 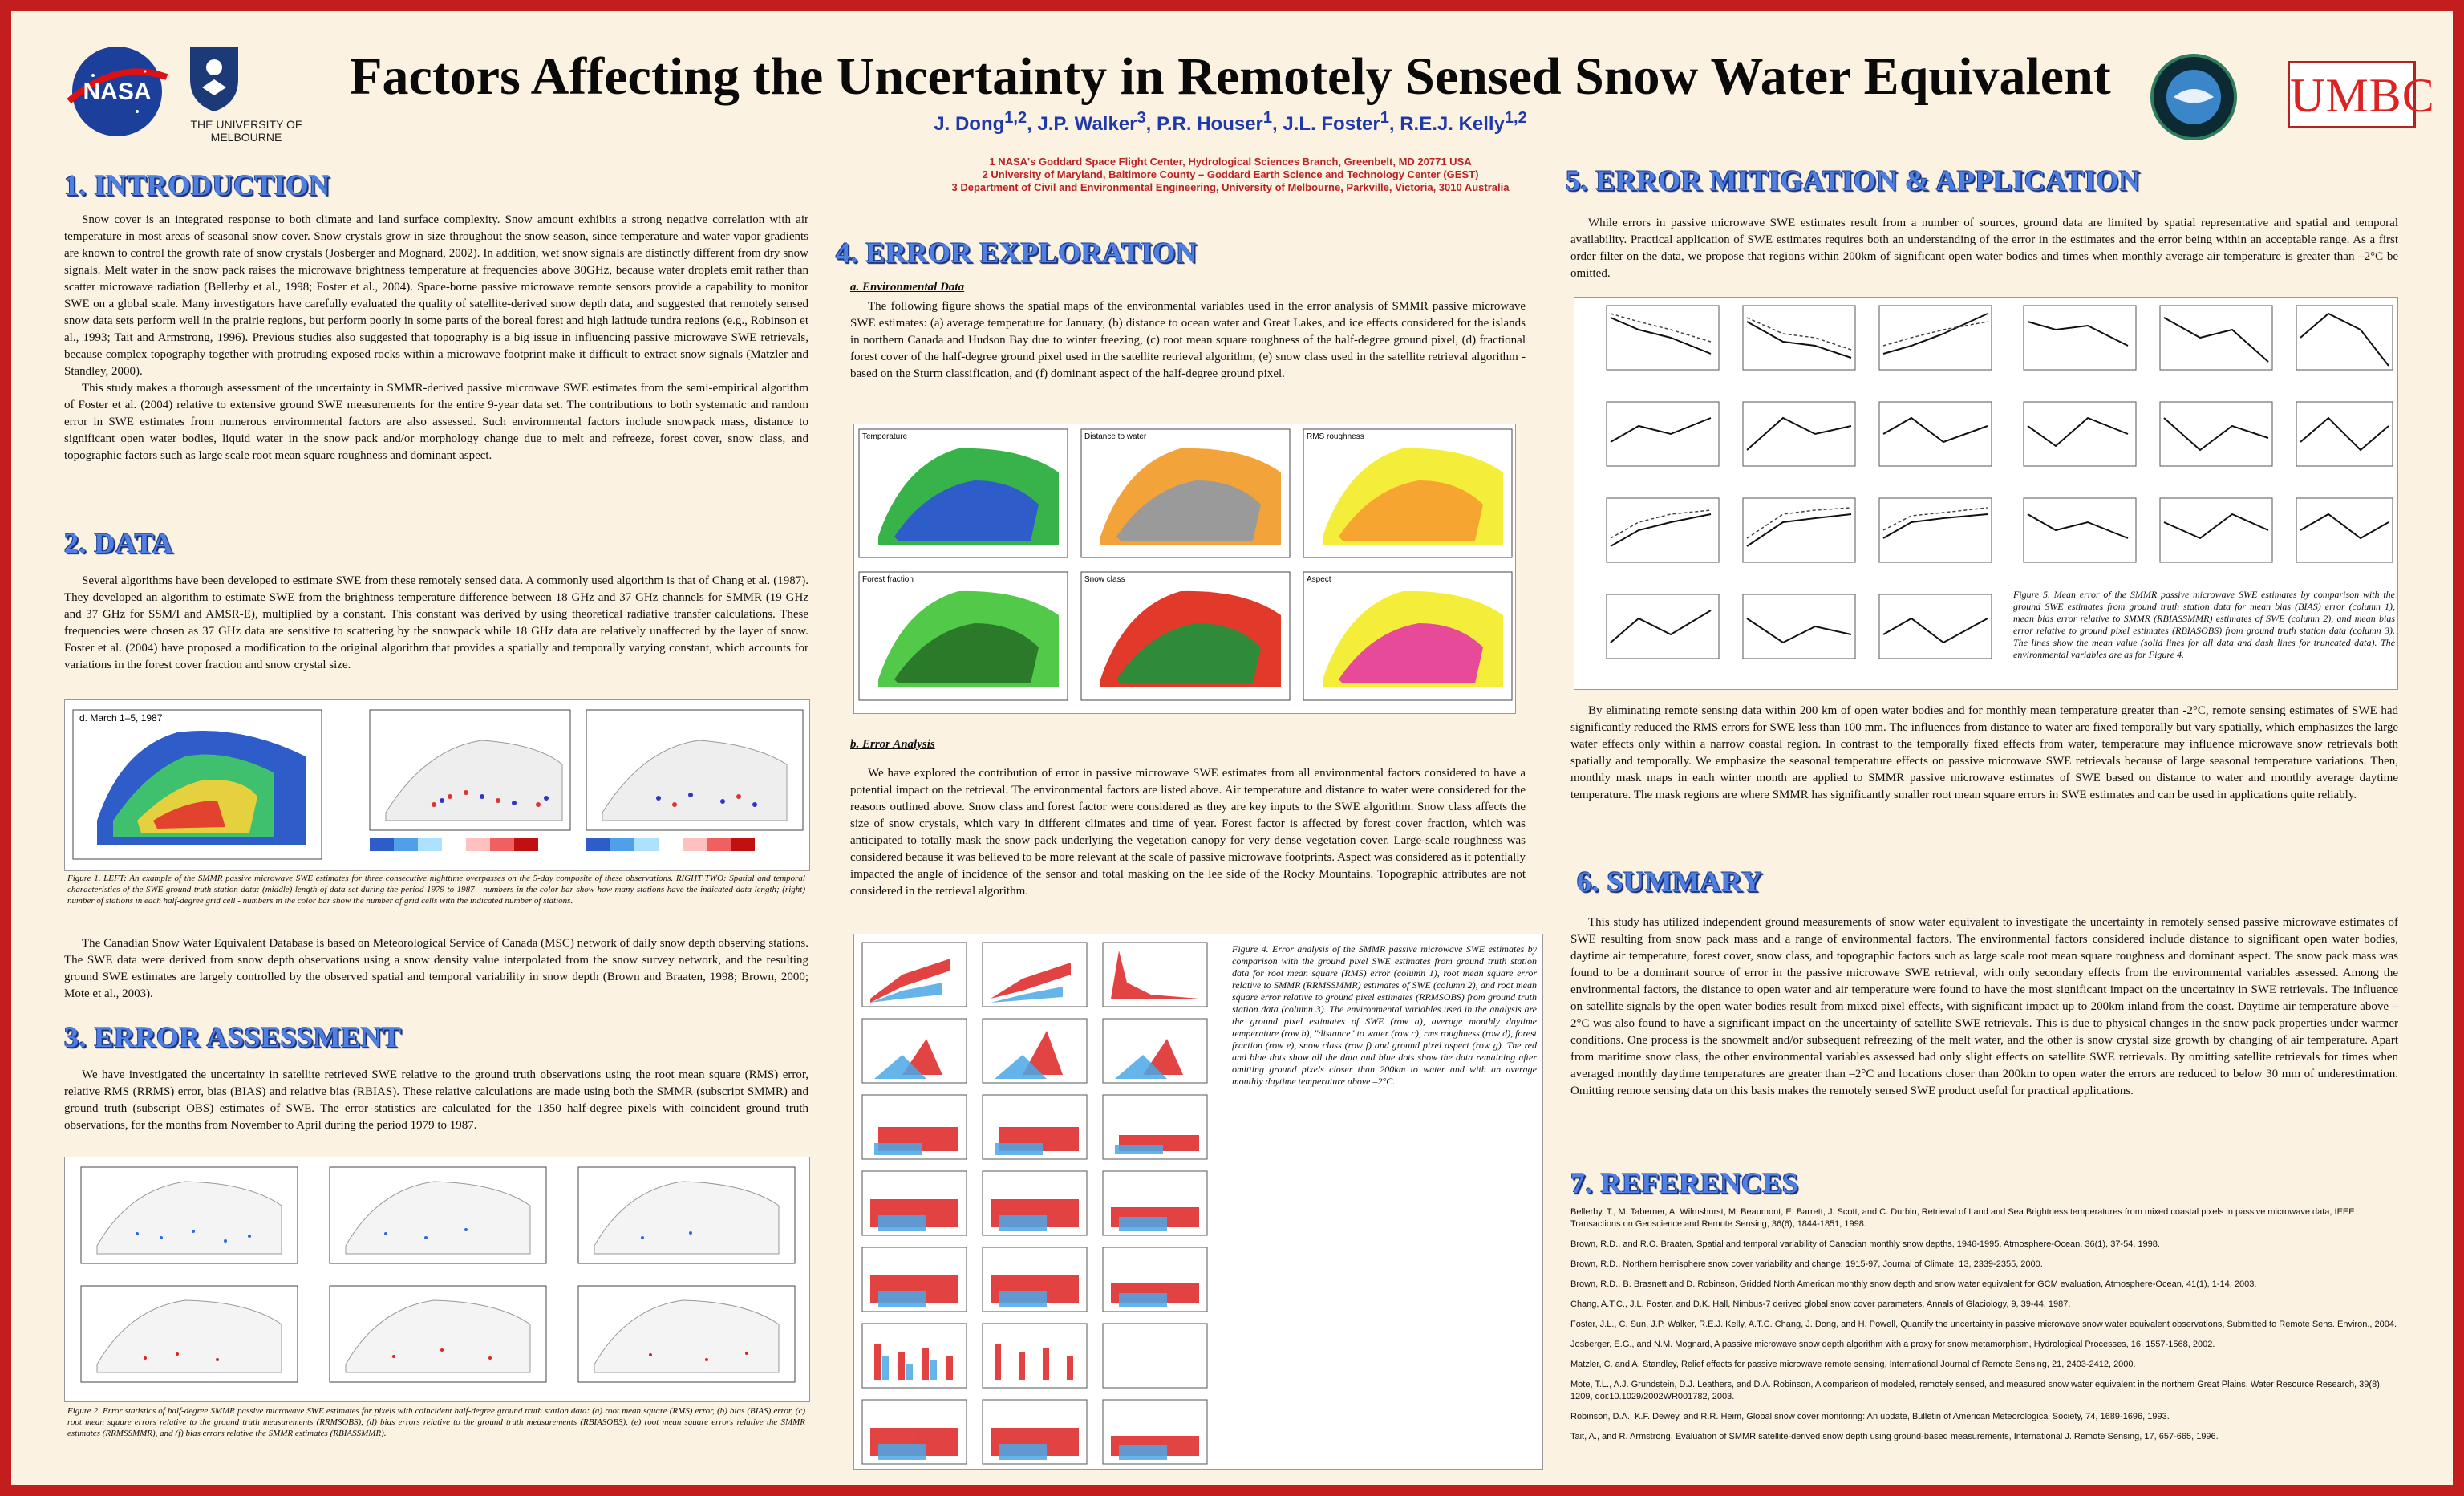 What do you see at coordinates (1104, 579) in the screenshot?
I see `figure-3-panel-snowclass: Snow class` at bounding box center [1104, 579].